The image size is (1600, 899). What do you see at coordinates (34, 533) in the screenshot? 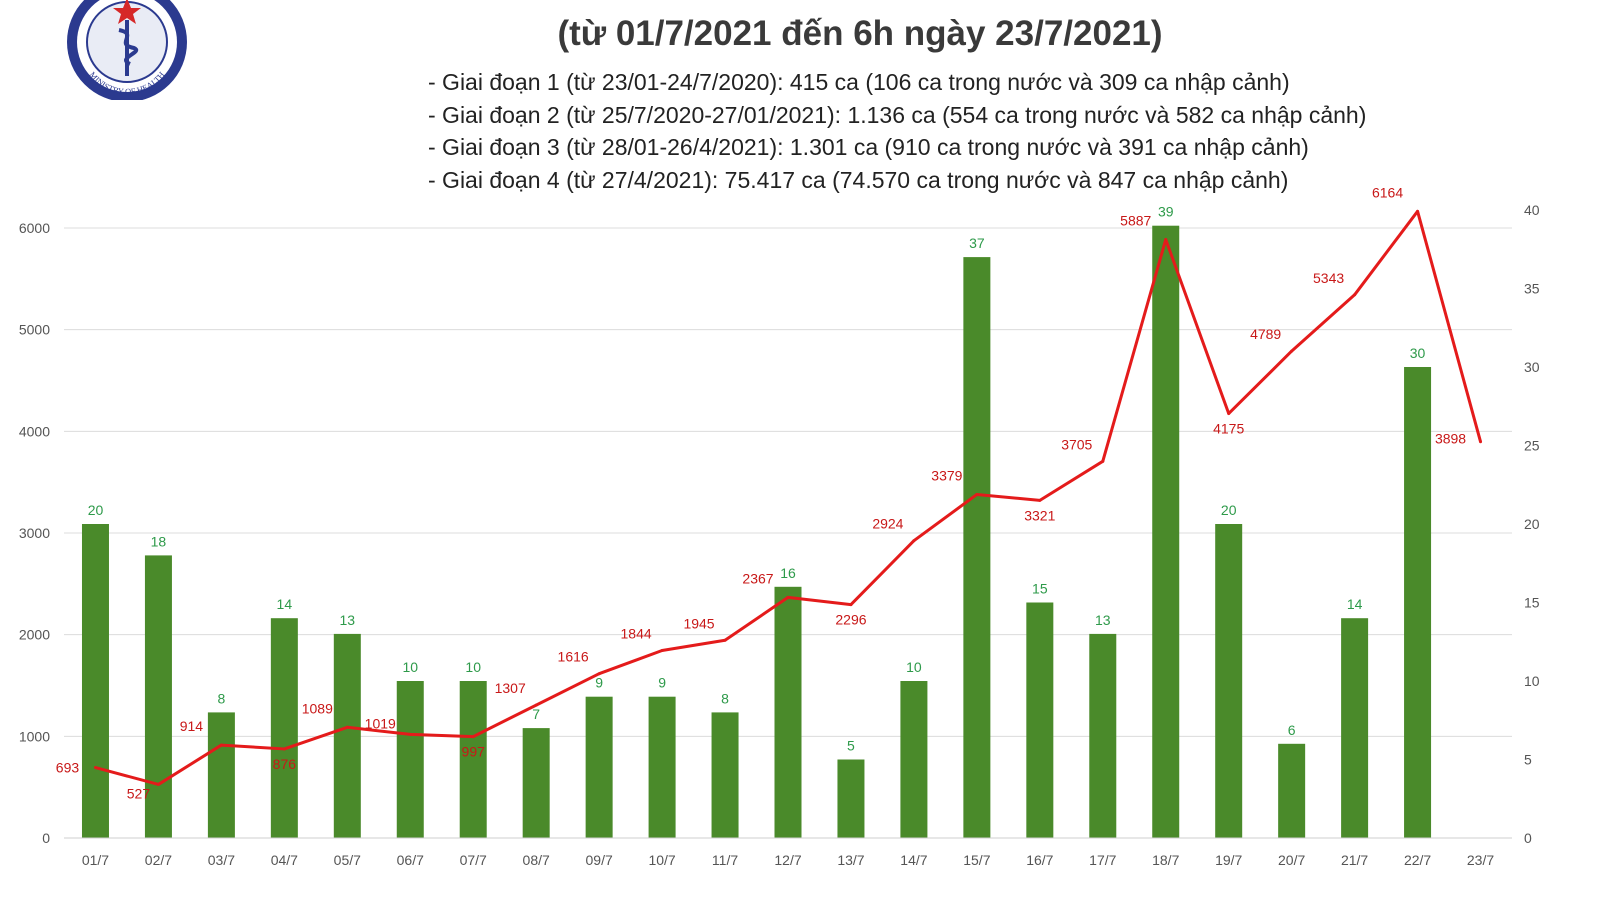
I see `y-left-tick-label: 3000` at bounding box center [34, 533].